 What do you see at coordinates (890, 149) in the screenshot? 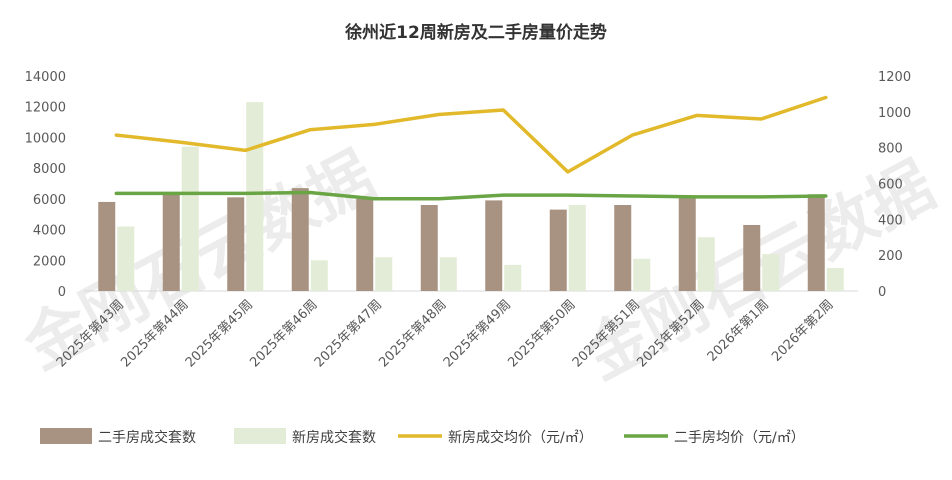
I see `y-right-tick-label: 800` at bounding box center [890, 149].